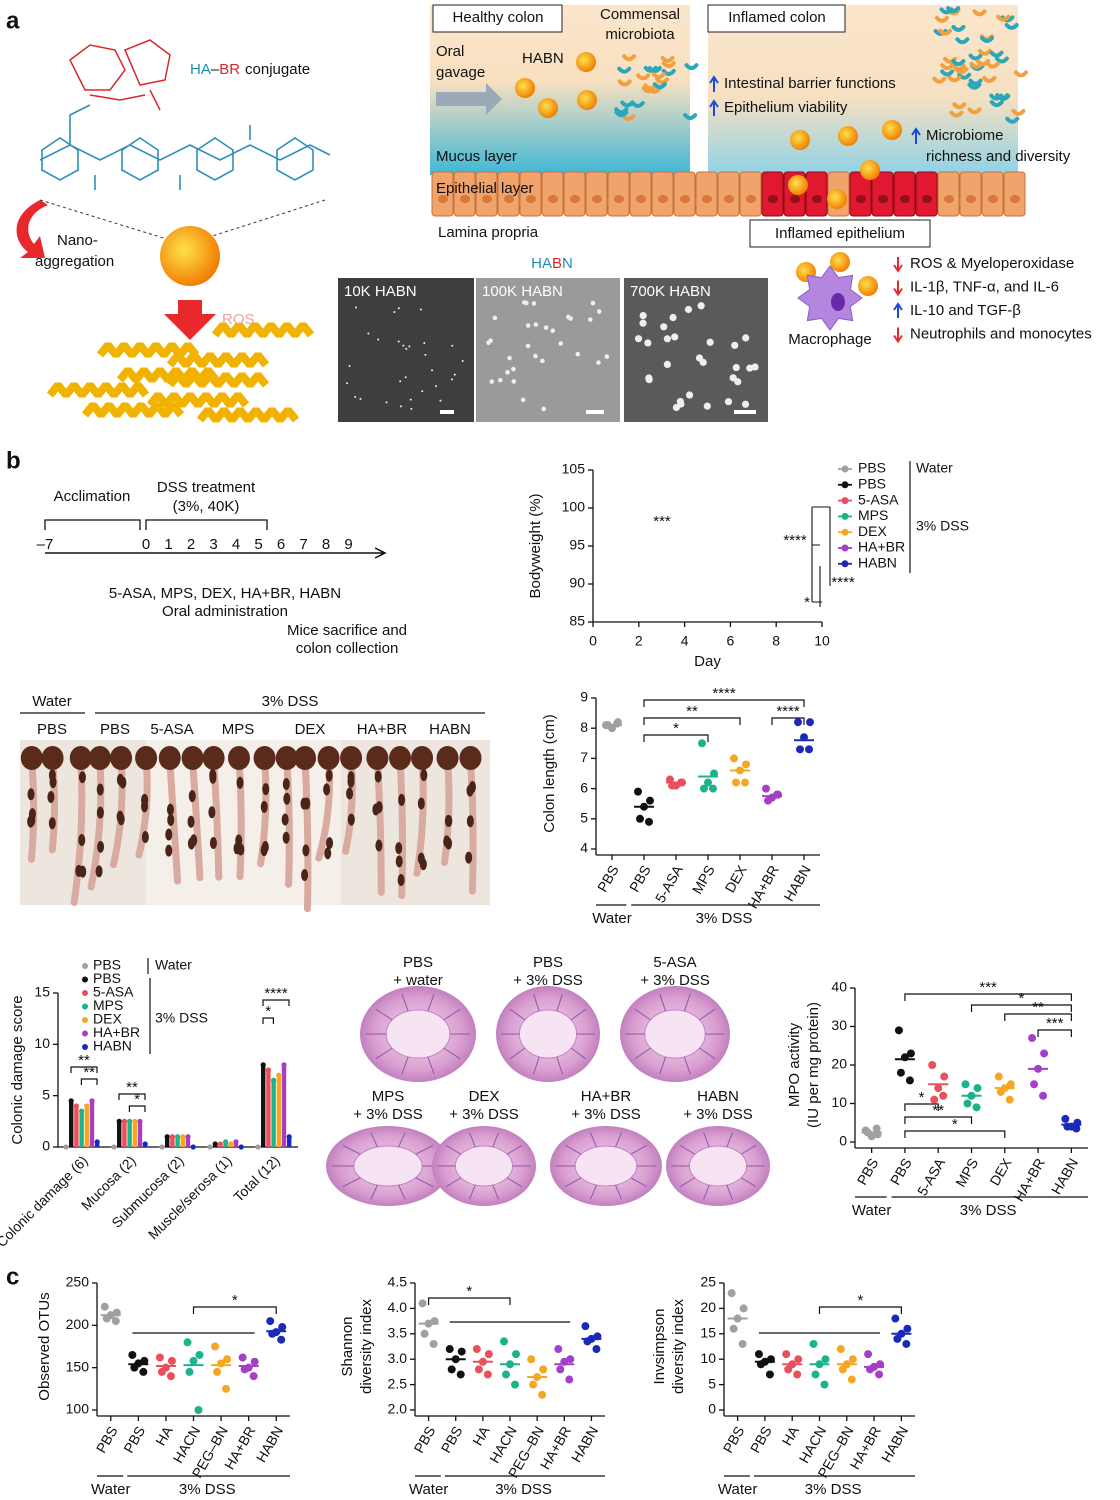 Image resolution: width=1120 pixels, height=1500 pixels. What do you see at coordinates (173, 965) in the screenshot?
I see `legend-group: Water` at bounding box center [173, 965].